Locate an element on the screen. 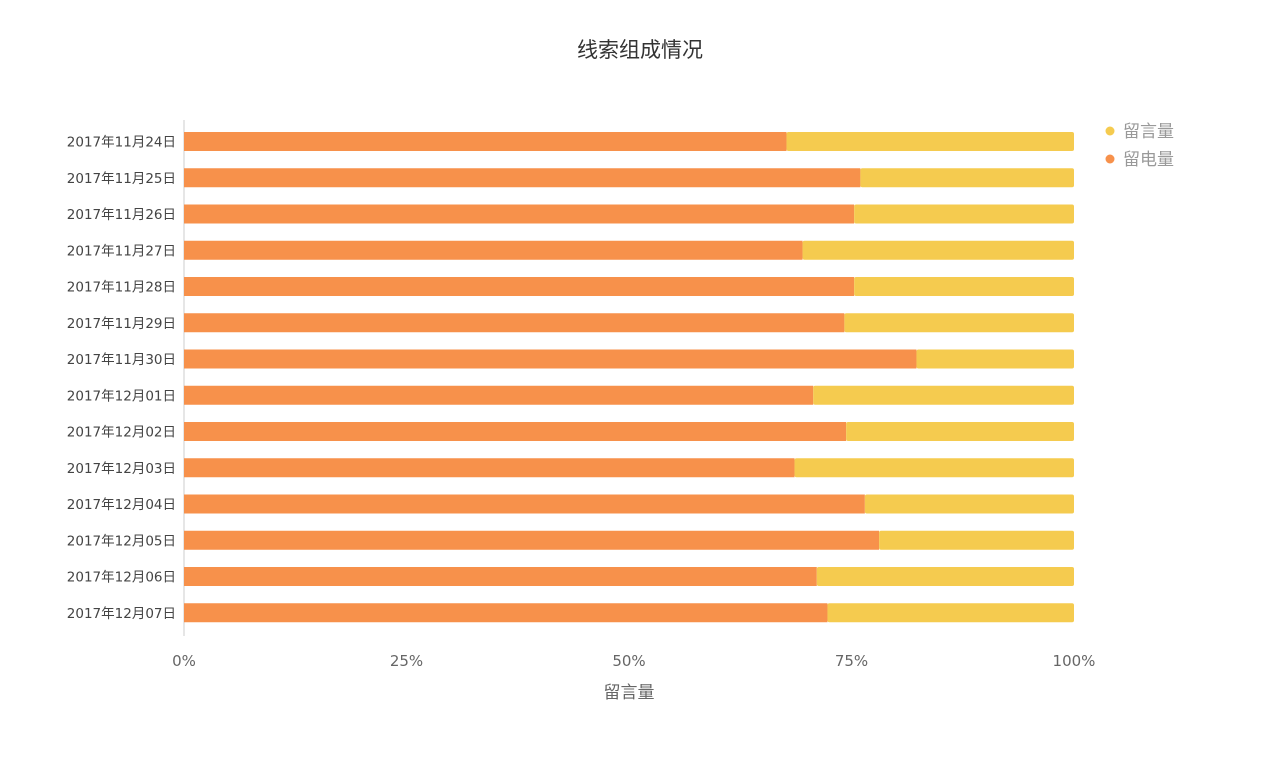 The width and height of the screenshot is (1280, 762). x-tick-label: 75% is located at coordinates (851, 661).